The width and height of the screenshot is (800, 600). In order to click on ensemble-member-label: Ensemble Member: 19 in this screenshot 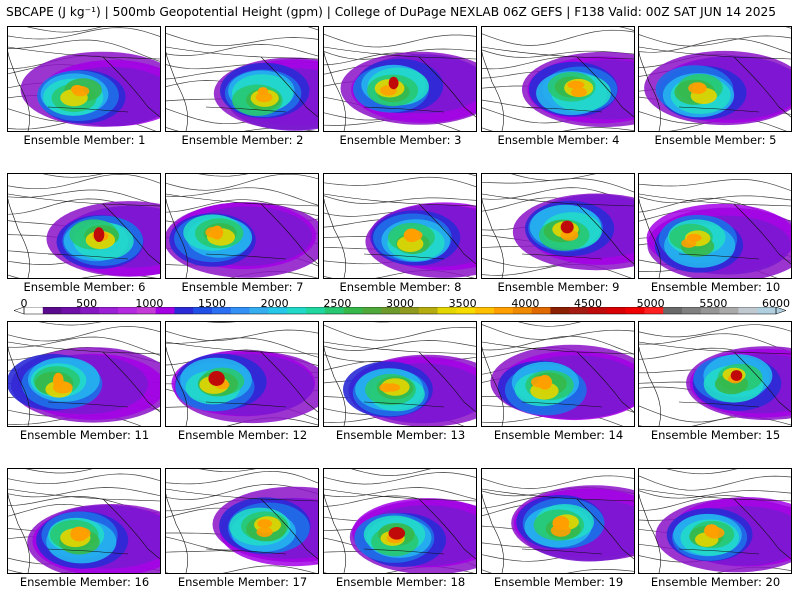, I will do `click(558, 582)`.